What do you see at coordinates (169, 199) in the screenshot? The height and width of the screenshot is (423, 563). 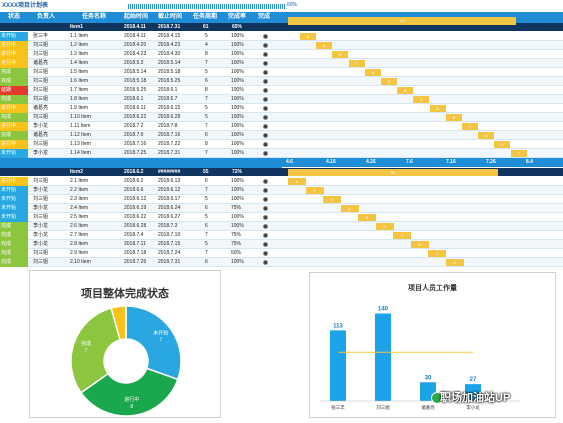 I see `end-cell: 2018.6.17` at bounding box center [169, 199].